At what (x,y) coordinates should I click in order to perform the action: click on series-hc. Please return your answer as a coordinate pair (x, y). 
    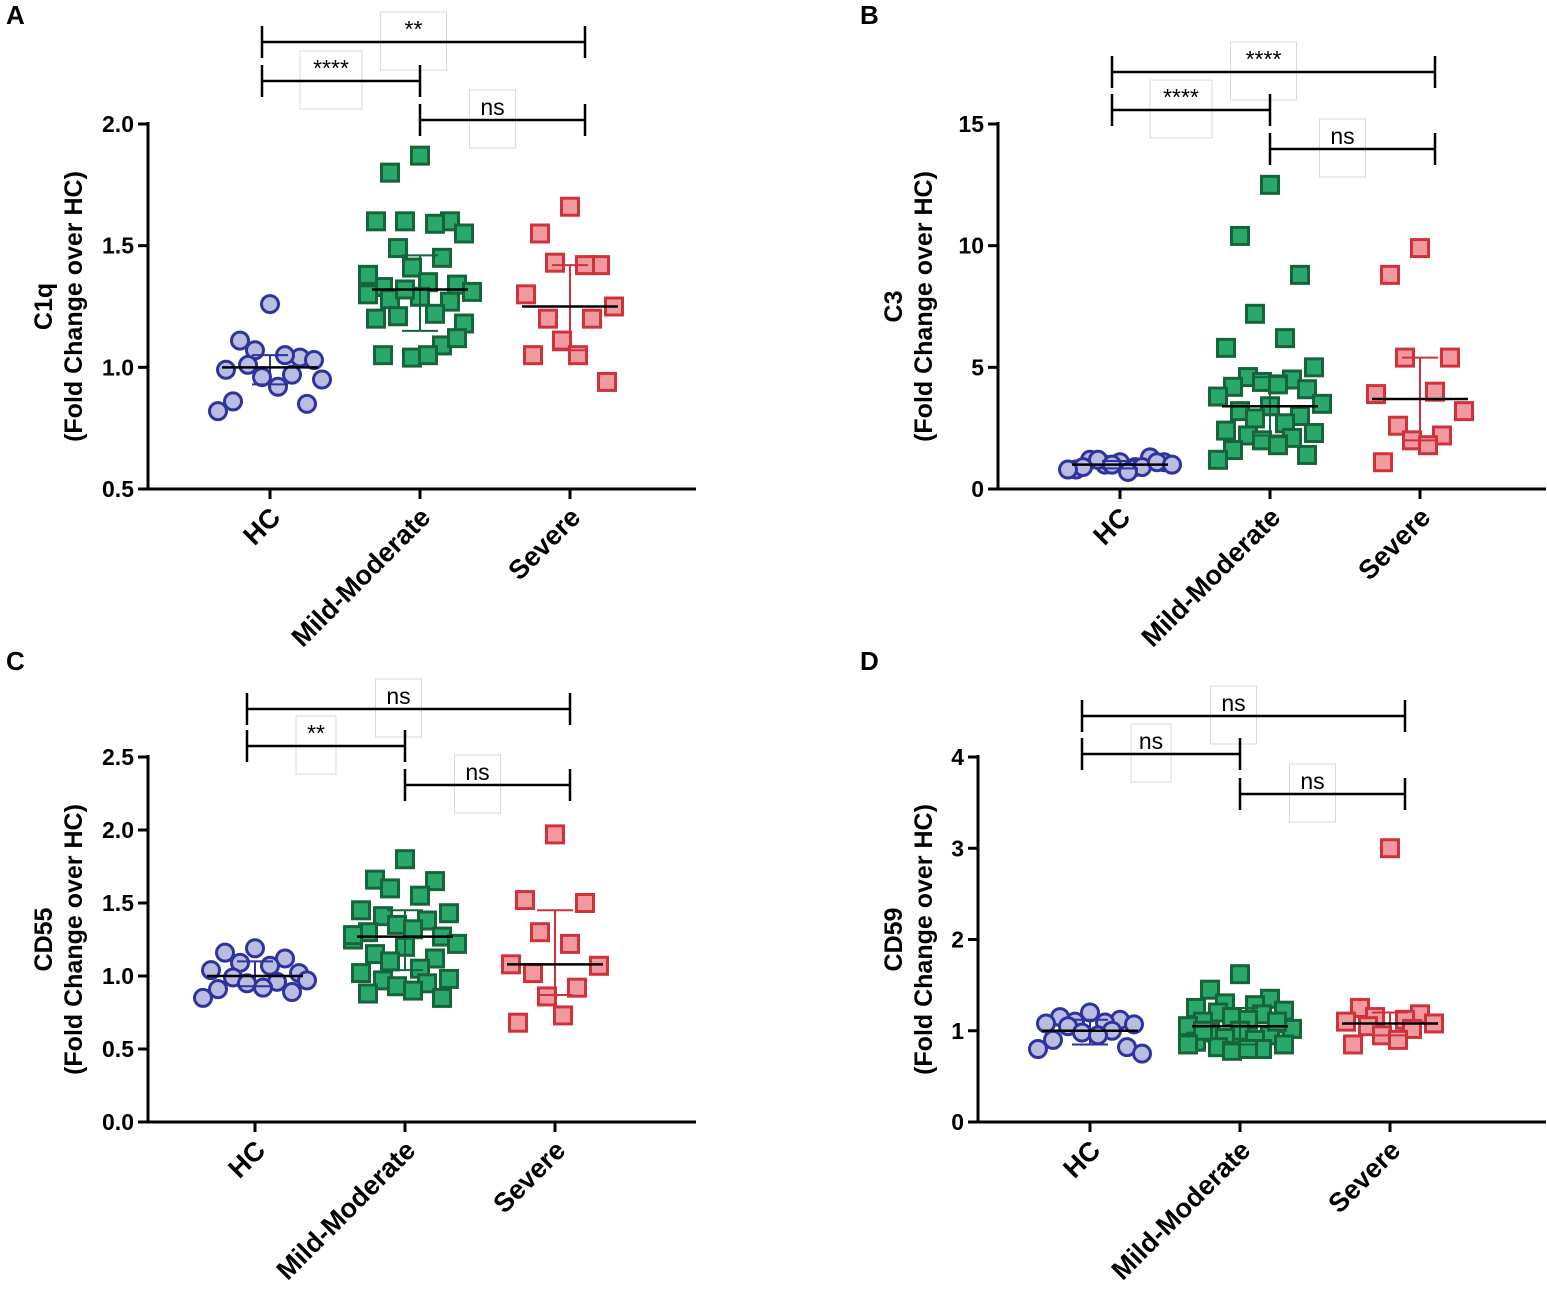
    Looking at the image, I should click on (1120, 464).